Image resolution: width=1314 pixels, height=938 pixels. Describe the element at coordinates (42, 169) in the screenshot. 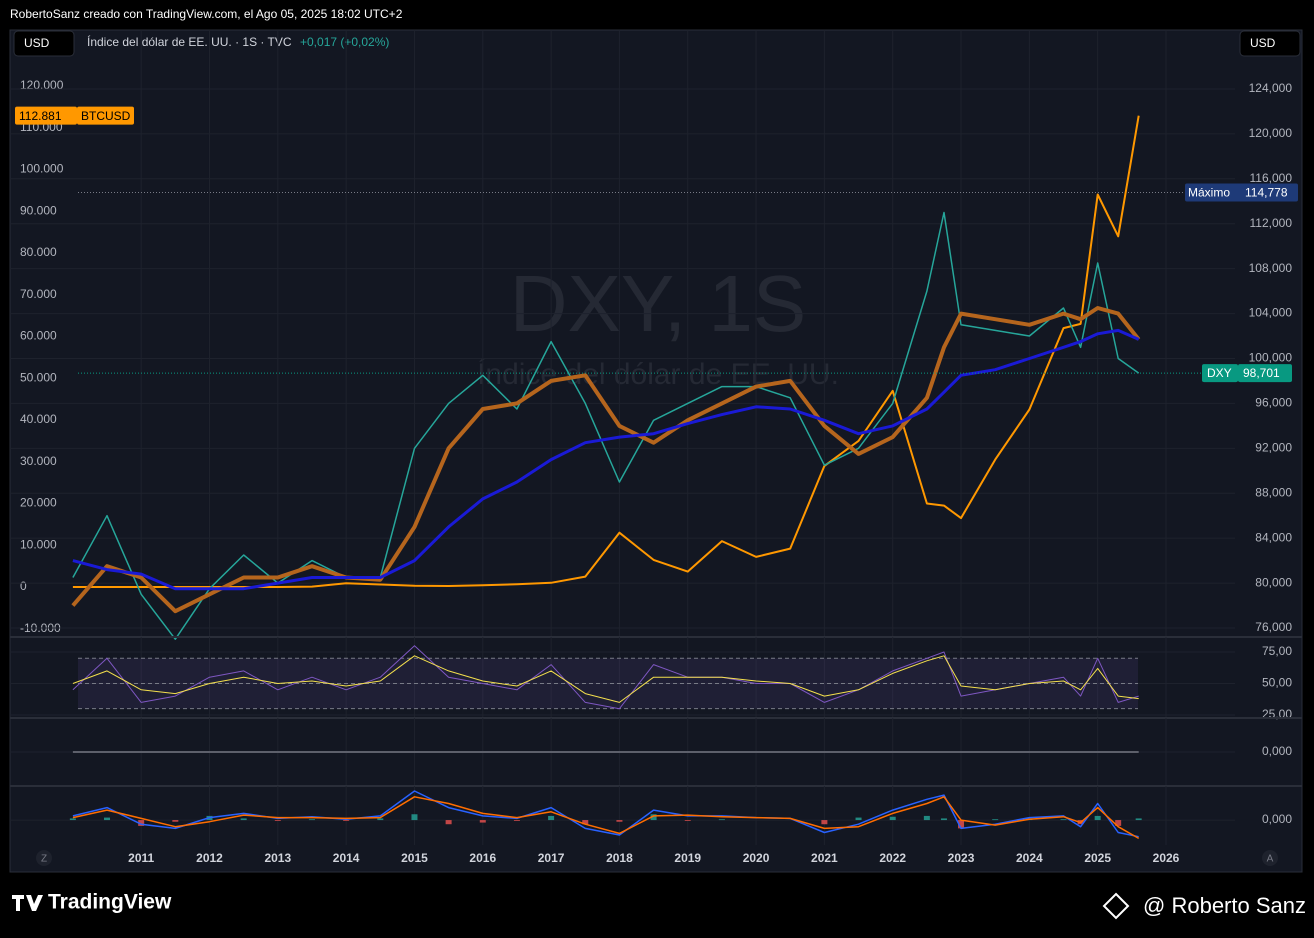

I see `y-tick-label: 100.000` at that location.